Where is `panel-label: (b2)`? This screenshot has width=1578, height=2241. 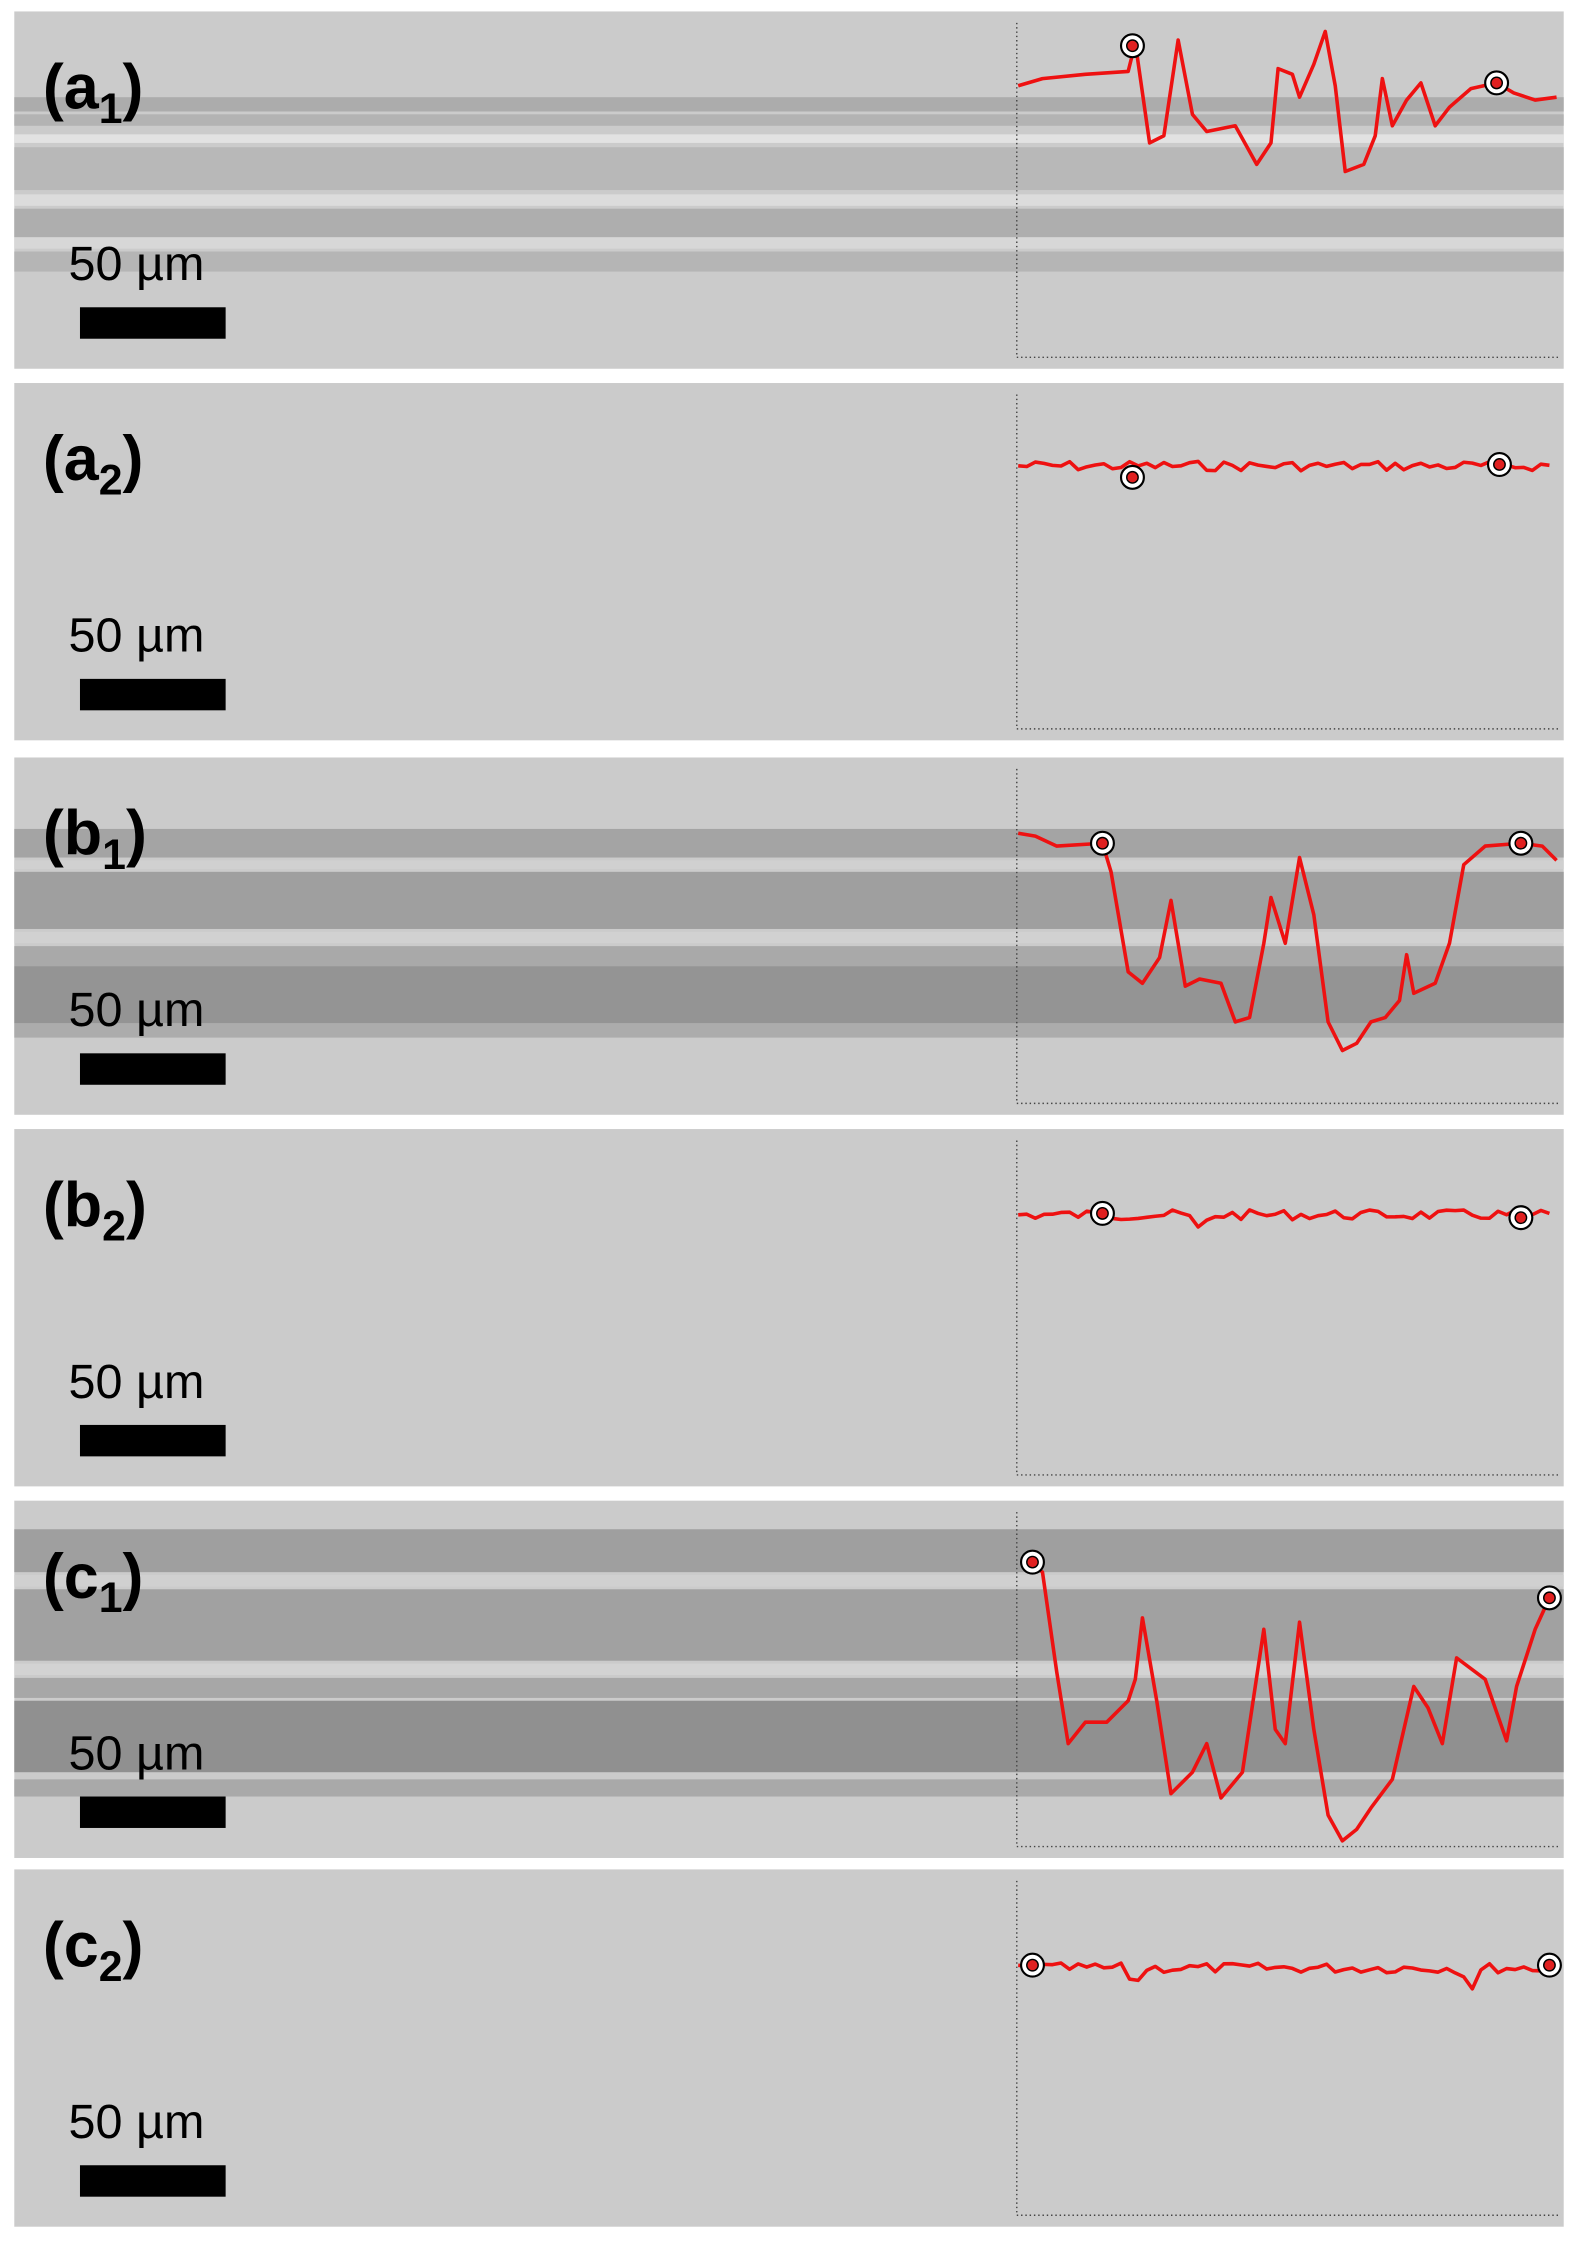 panel-label: (b2) is located at coordinates (95, 1210).